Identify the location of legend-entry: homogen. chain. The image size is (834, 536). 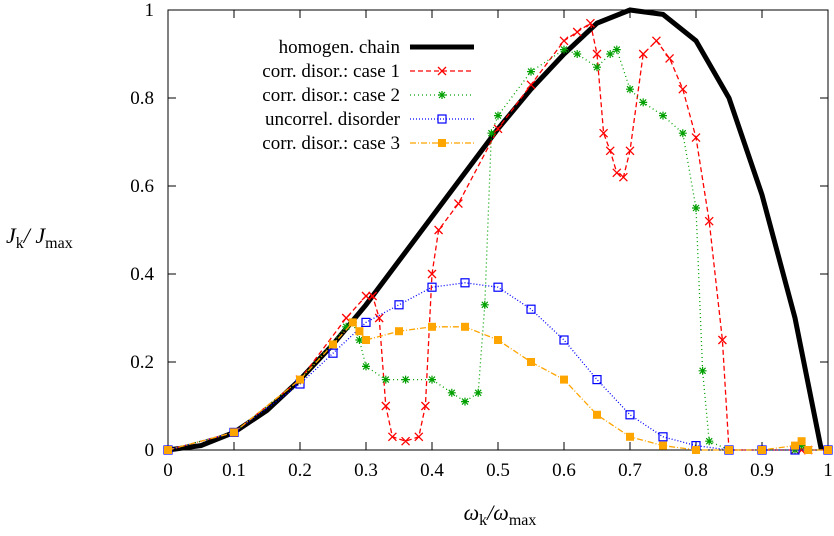
(376, 47).